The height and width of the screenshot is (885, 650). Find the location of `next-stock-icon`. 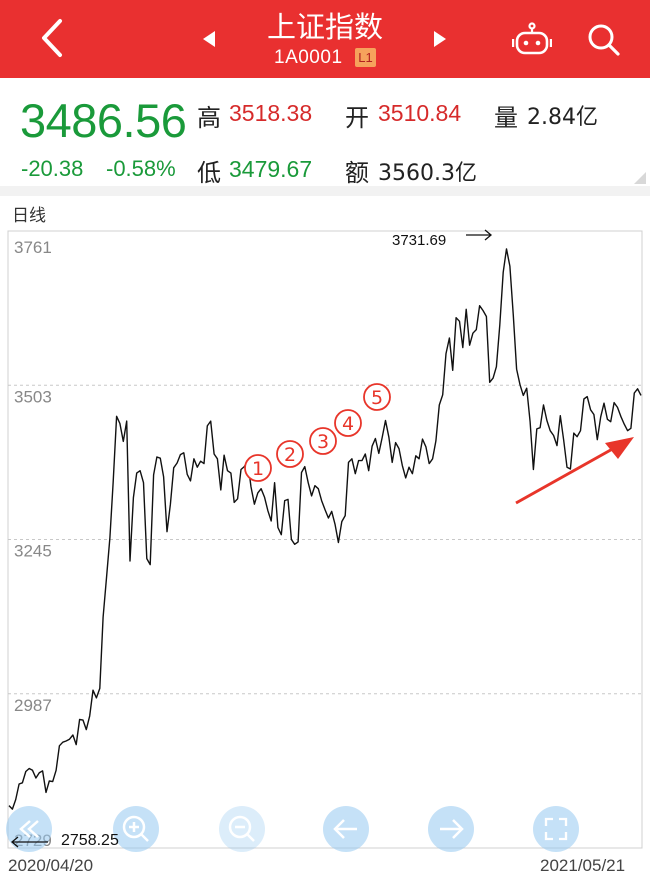

next-stock-icon is located at coordinates (440, 39).